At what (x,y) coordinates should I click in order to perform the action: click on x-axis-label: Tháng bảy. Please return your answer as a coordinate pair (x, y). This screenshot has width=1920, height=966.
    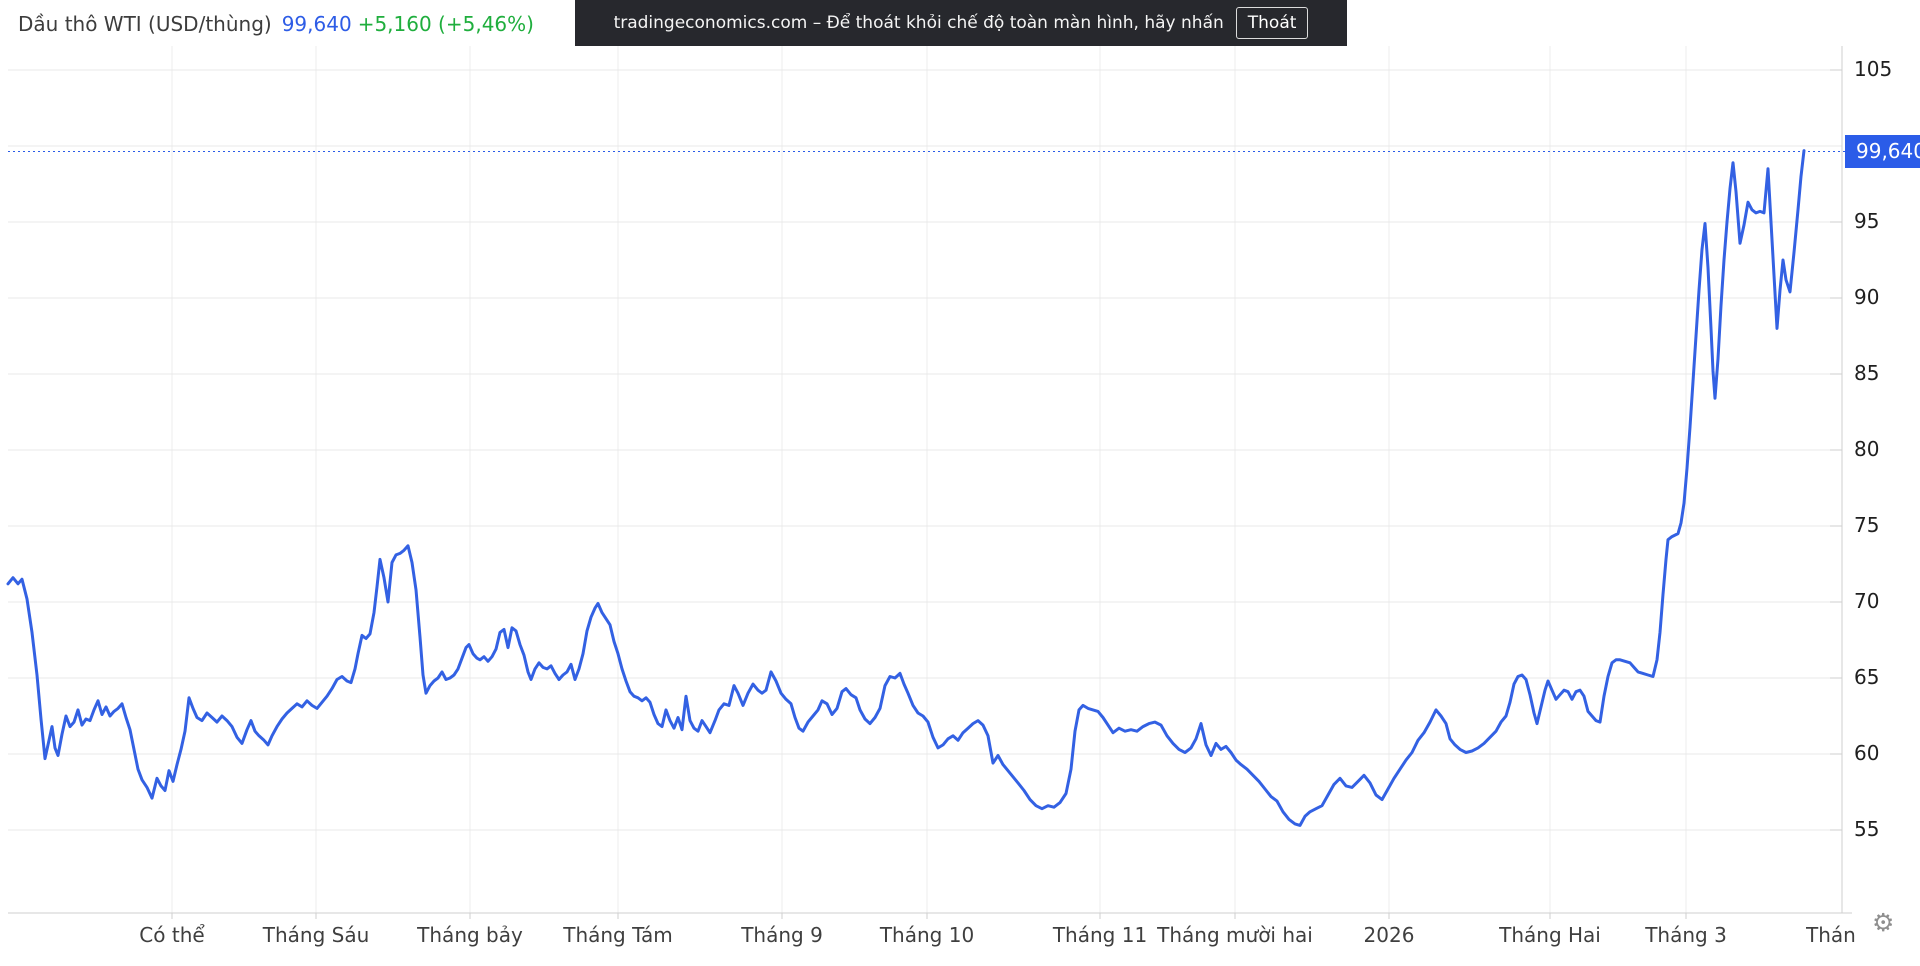
    Looking at the image, I should click on (470, 935).